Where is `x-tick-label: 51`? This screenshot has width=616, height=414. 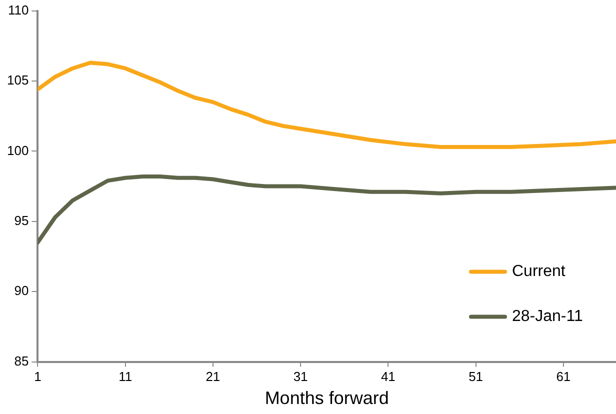 x-tick-label: 51 is located at coordinates (476, 376).